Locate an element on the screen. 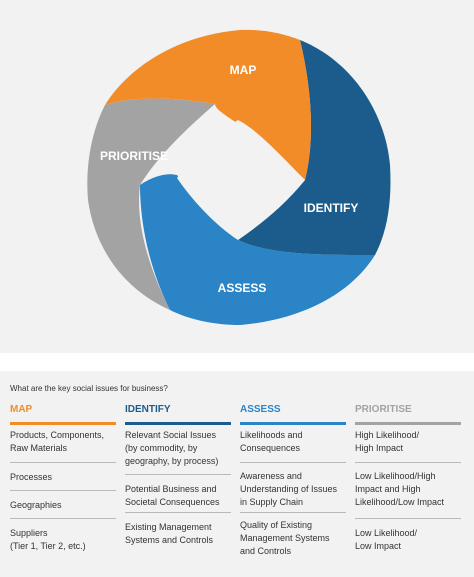 The image size is (474, 577). label-map: MAP is located at coordinates (243, 70).